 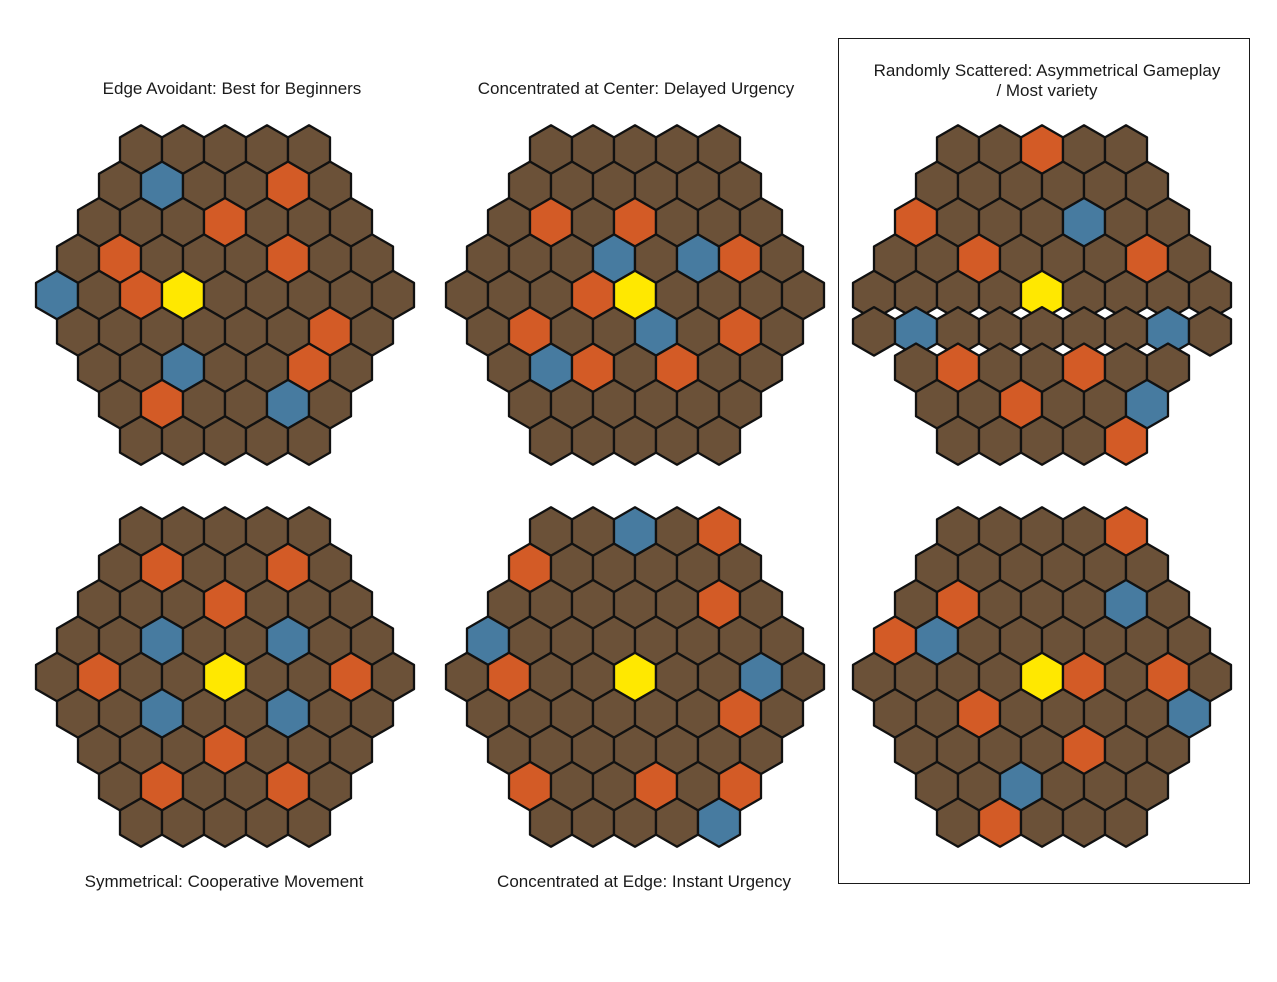 What do you see at coordinates (232, 88) in the screenshot?
I see `title-edge-avoidant: Edge Avoidant: Best for Beginners` at bounding box center [232, 88].